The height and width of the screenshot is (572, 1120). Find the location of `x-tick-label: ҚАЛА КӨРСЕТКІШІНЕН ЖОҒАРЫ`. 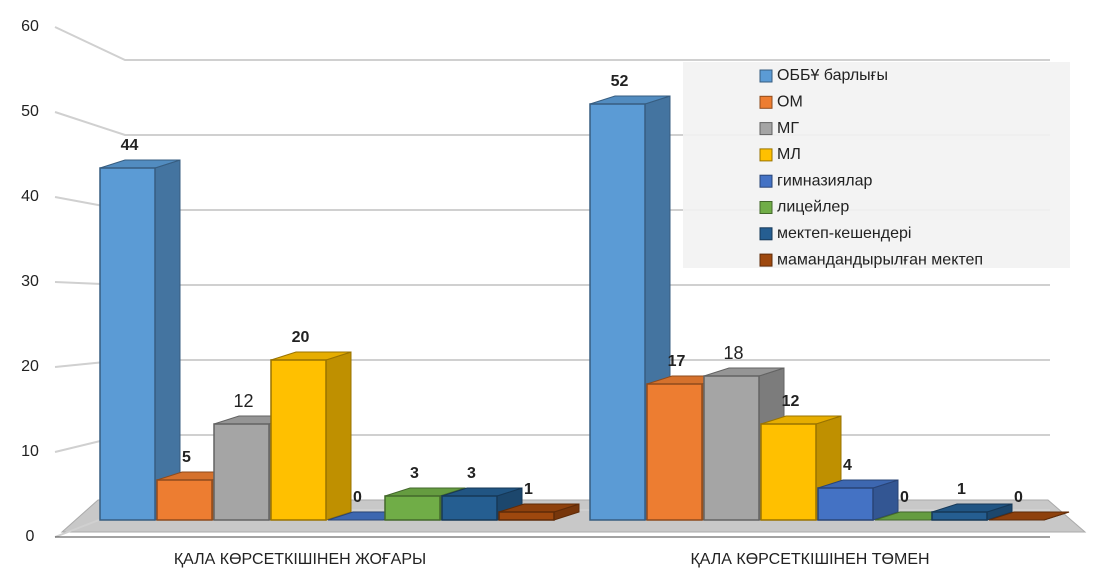

x-tick-label: ҚАЛА КӨРСЕТКІШІНЕН ЖОҒАРЫ is located at coordinates (300, 559).